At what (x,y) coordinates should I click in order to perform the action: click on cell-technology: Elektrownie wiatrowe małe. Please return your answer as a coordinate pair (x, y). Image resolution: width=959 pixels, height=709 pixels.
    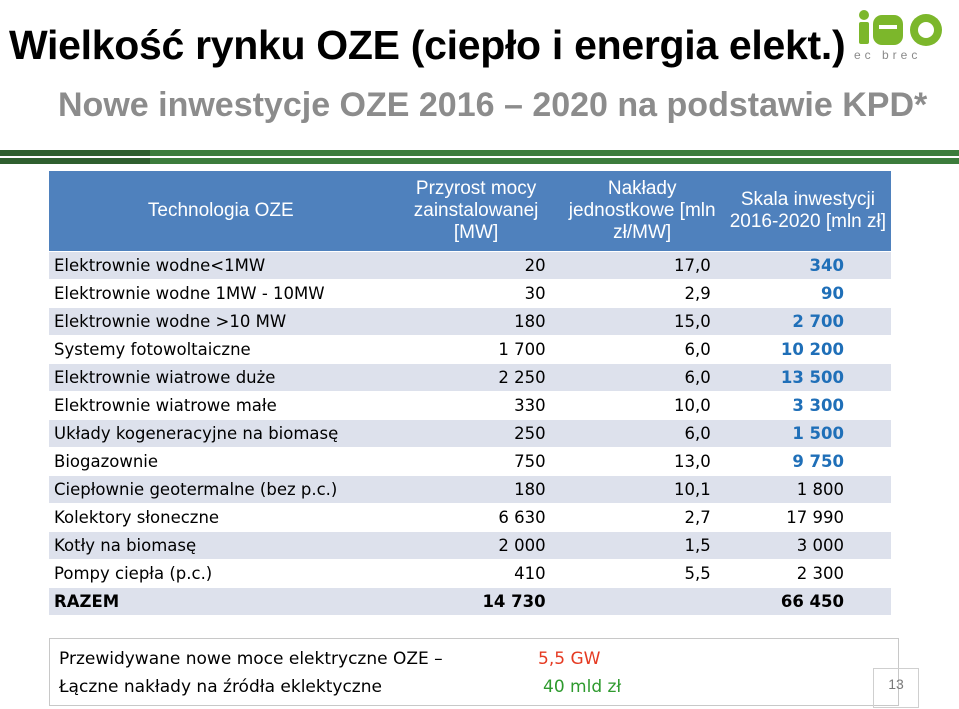
    Looking at the image, I should click on (221, 405).